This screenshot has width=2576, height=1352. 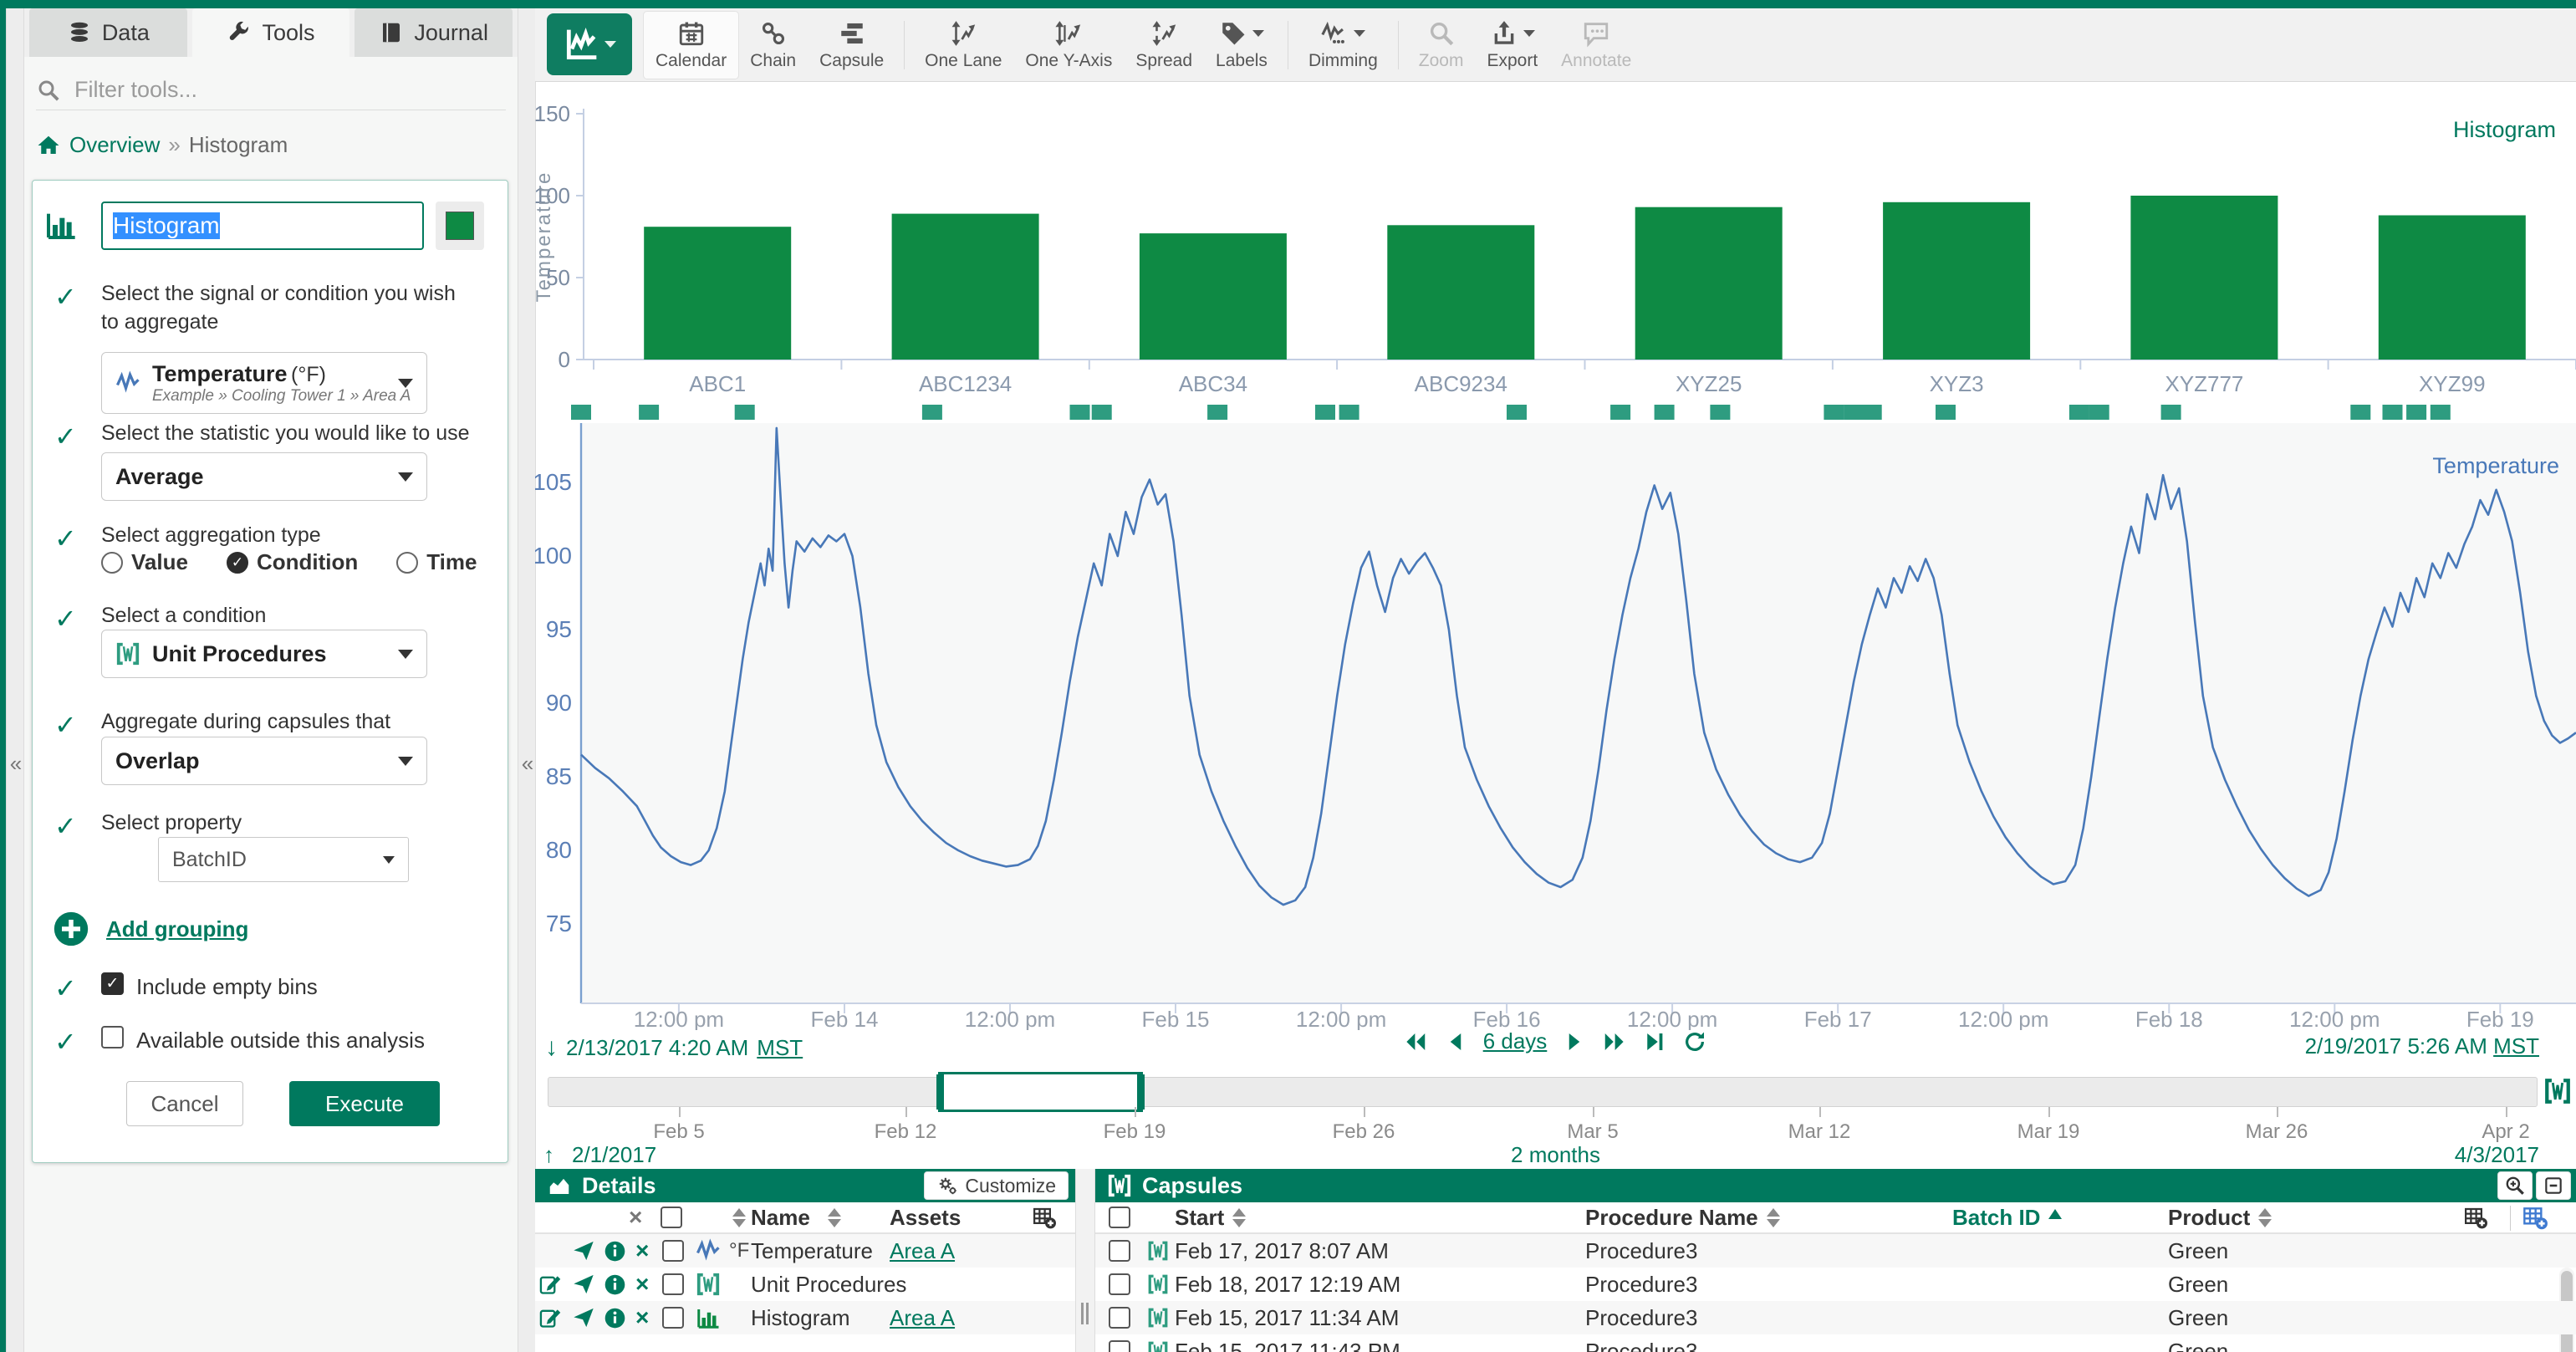 What do you see at coordinates (2204, 383) in the screenshot?
I see `svg-text: XYZ777` at bounding box center [2204, 383].